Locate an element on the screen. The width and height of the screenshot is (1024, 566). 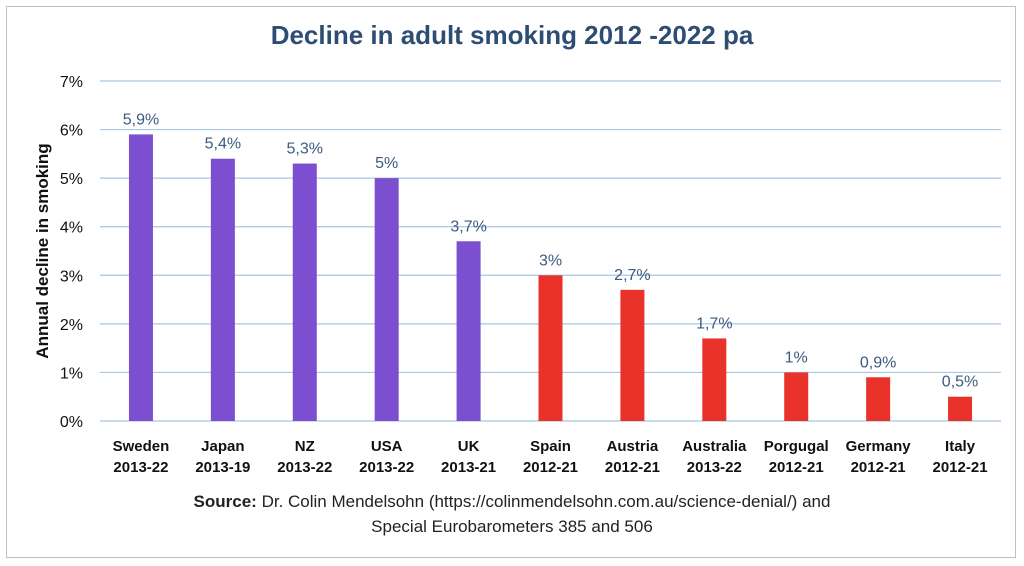
x-tick-label: Sweden is located at coordinates (141, 446).